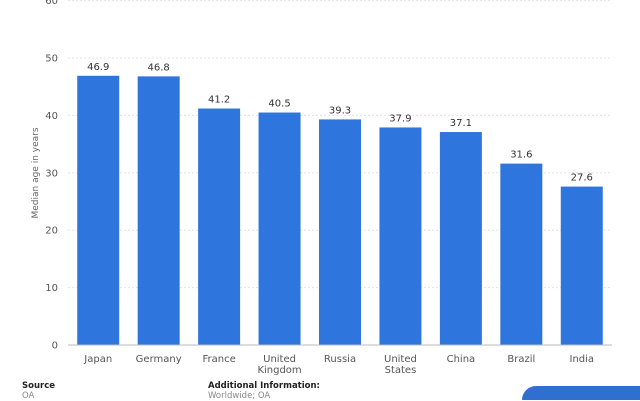  What do you see at coordinates (461, 359) in the screenshot?
I see `x-tick-label: China` at bounding box center [461, 359].